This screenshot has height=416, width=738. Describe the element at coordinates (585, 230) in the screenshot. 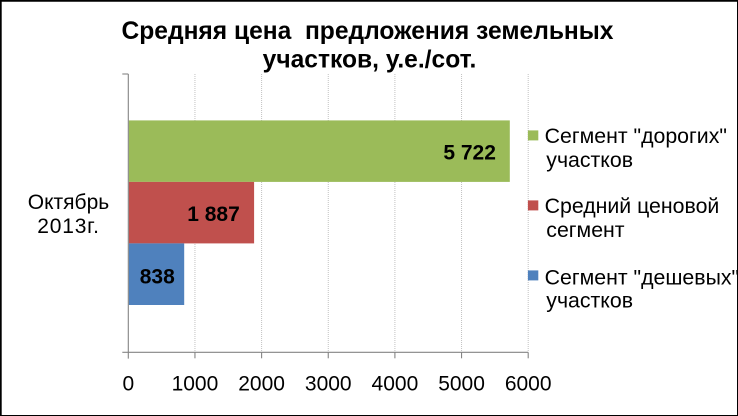

I see `svg-text: сегмент` at that location.